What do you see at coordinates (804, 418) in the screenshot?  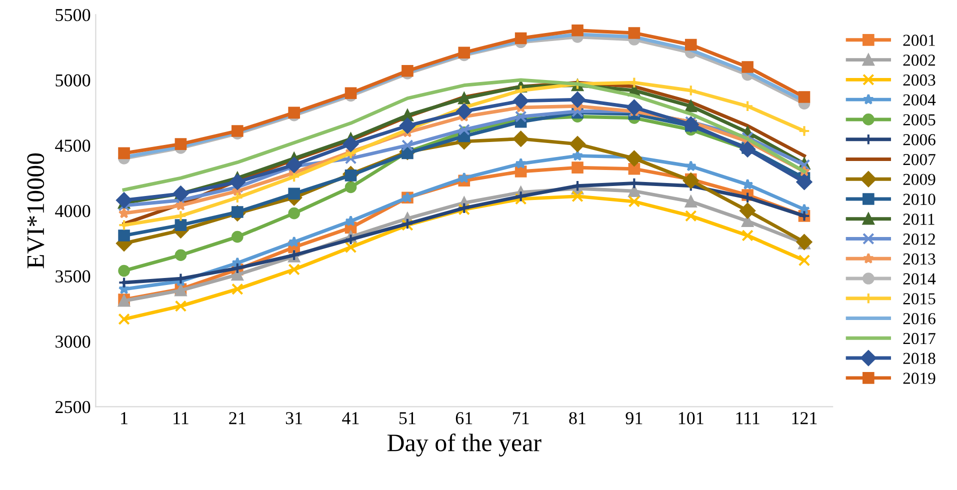 I see `x-tick-label: 121` at bounding box center [804, 418].